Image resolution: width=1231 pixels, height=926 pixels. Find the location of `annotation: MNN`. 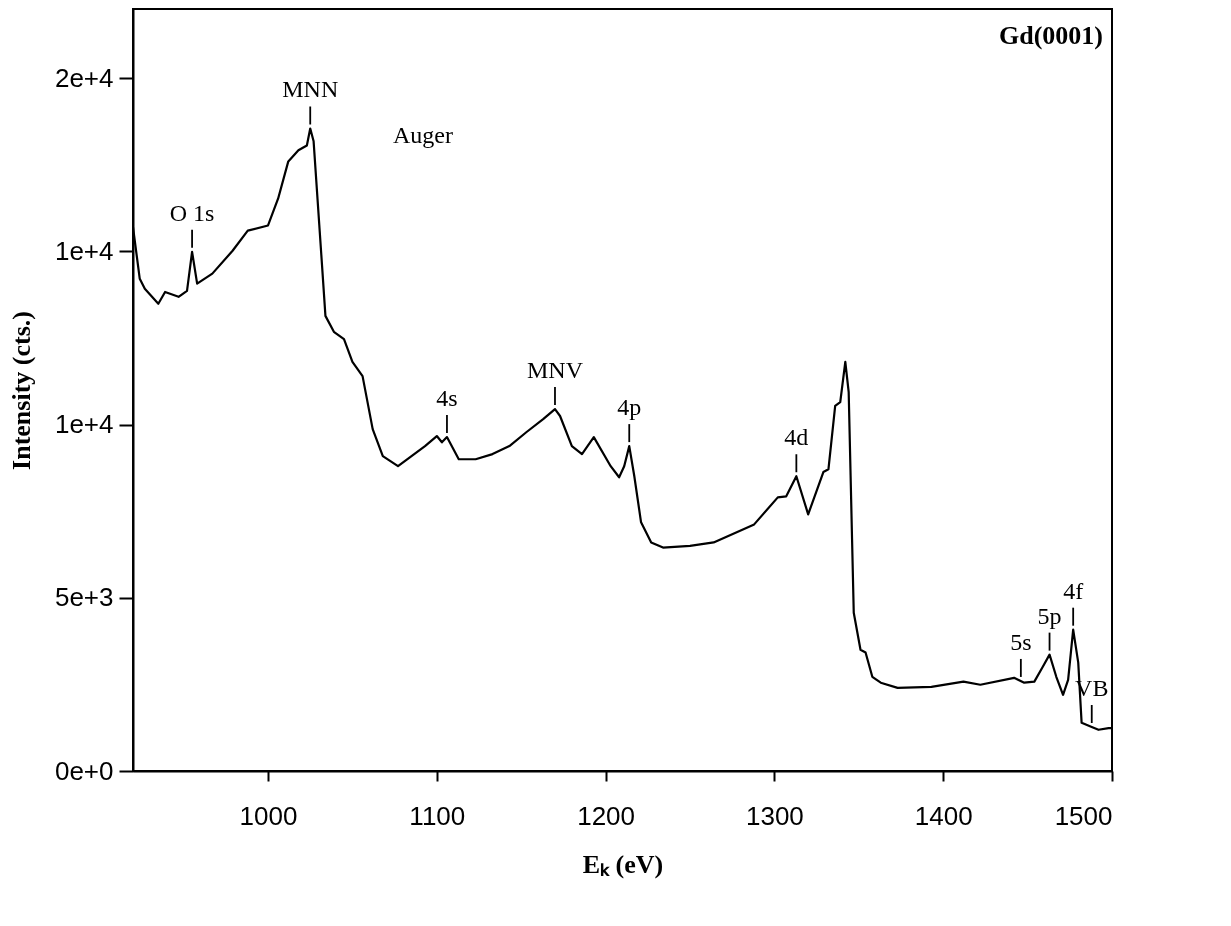

annotation: MNN is located at coordinates (310, 89).